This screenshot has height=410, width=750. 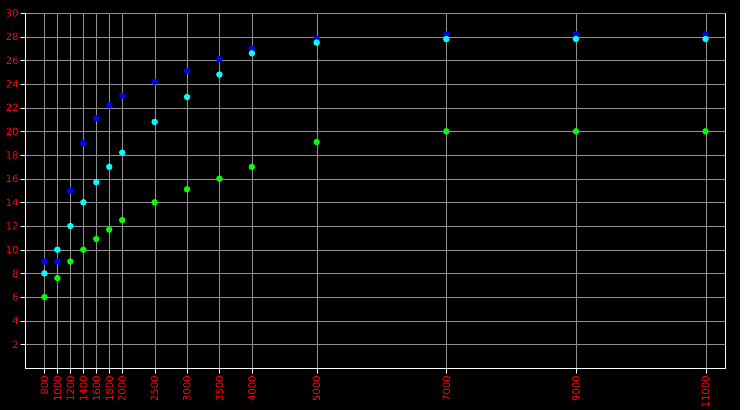 What do you see at coordinates (12, 38) in the screenshot?
I see `y-tick-label: 28` at bounding box center [12, 38].